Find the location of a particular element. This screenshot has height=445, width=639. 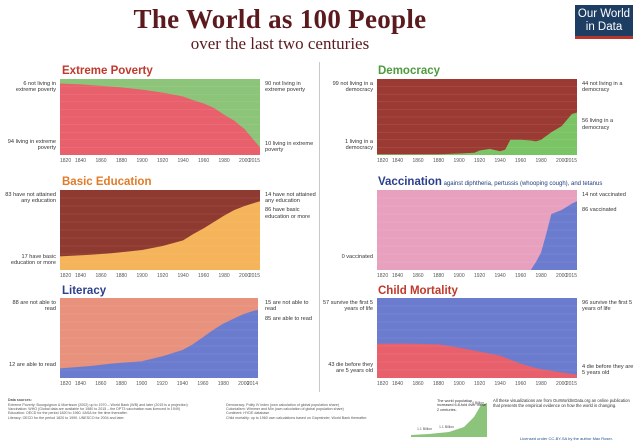

literacy-tick-label: 1920 is located at coordinates (161, 384).